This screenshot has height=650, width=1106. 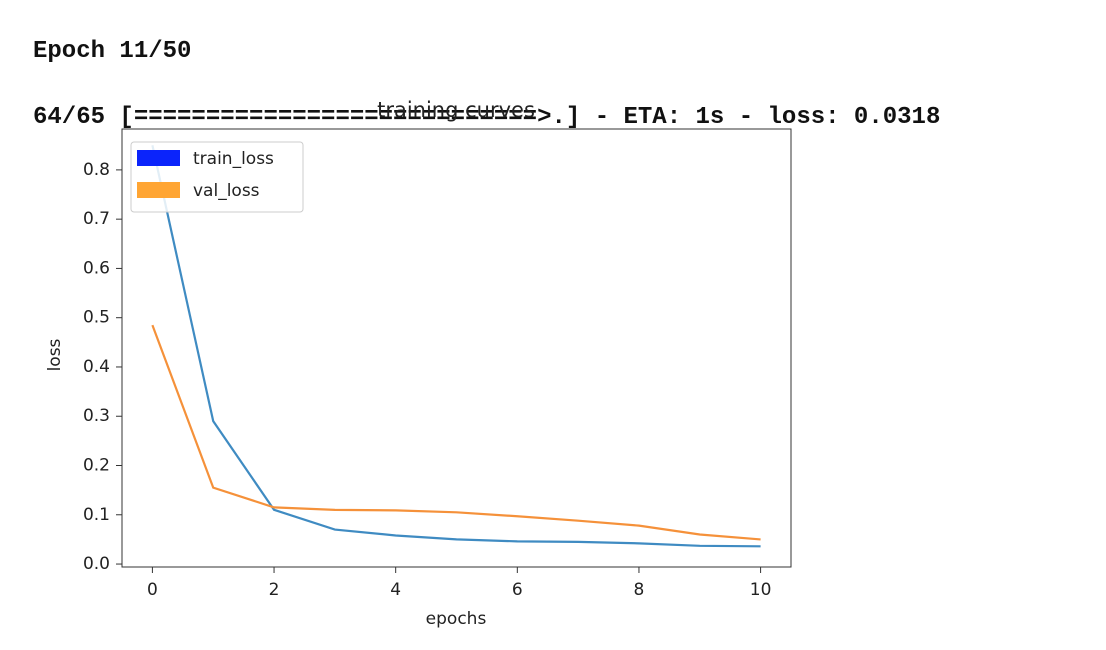 What do you see at coordinates (112, 51) in the screenshot?
I see `console-line: Epoch 11/50` at bounding box center [112, 51].